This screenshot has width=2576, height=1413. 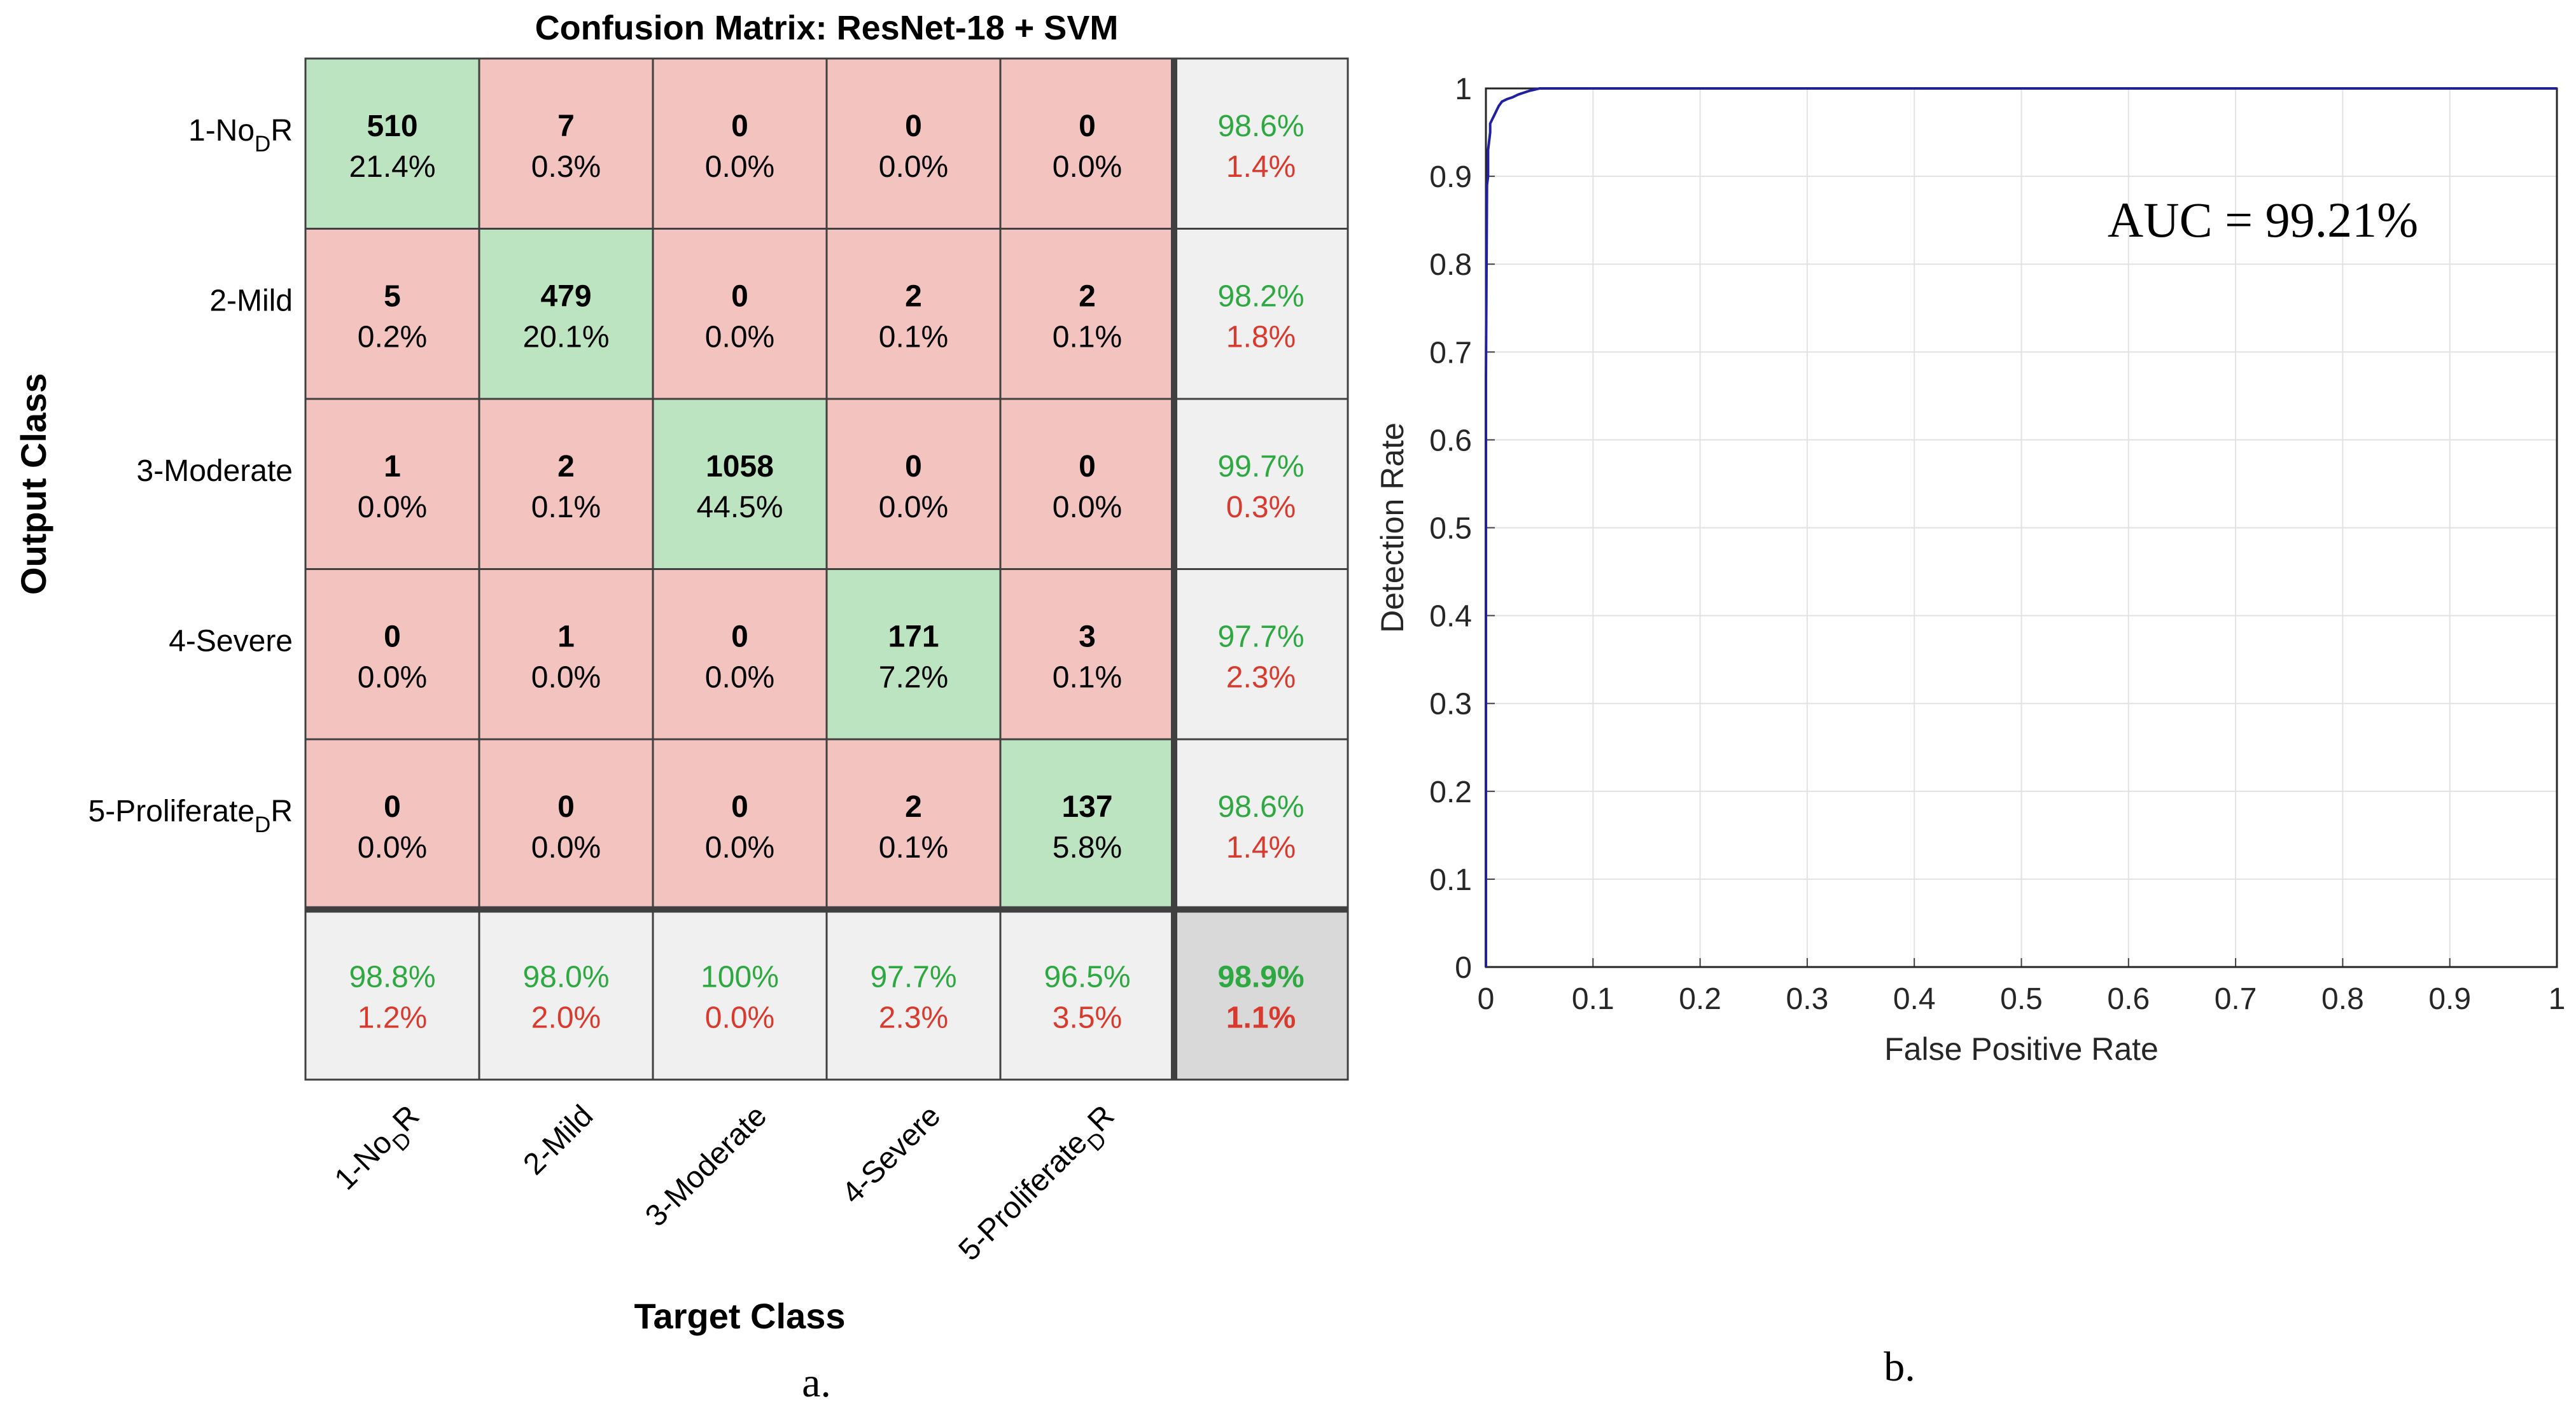 What do you see at coordinates (1450, 440) in the screenshot?
I see `y-tick-label: 0.6` at bounding box center [1450, 440].